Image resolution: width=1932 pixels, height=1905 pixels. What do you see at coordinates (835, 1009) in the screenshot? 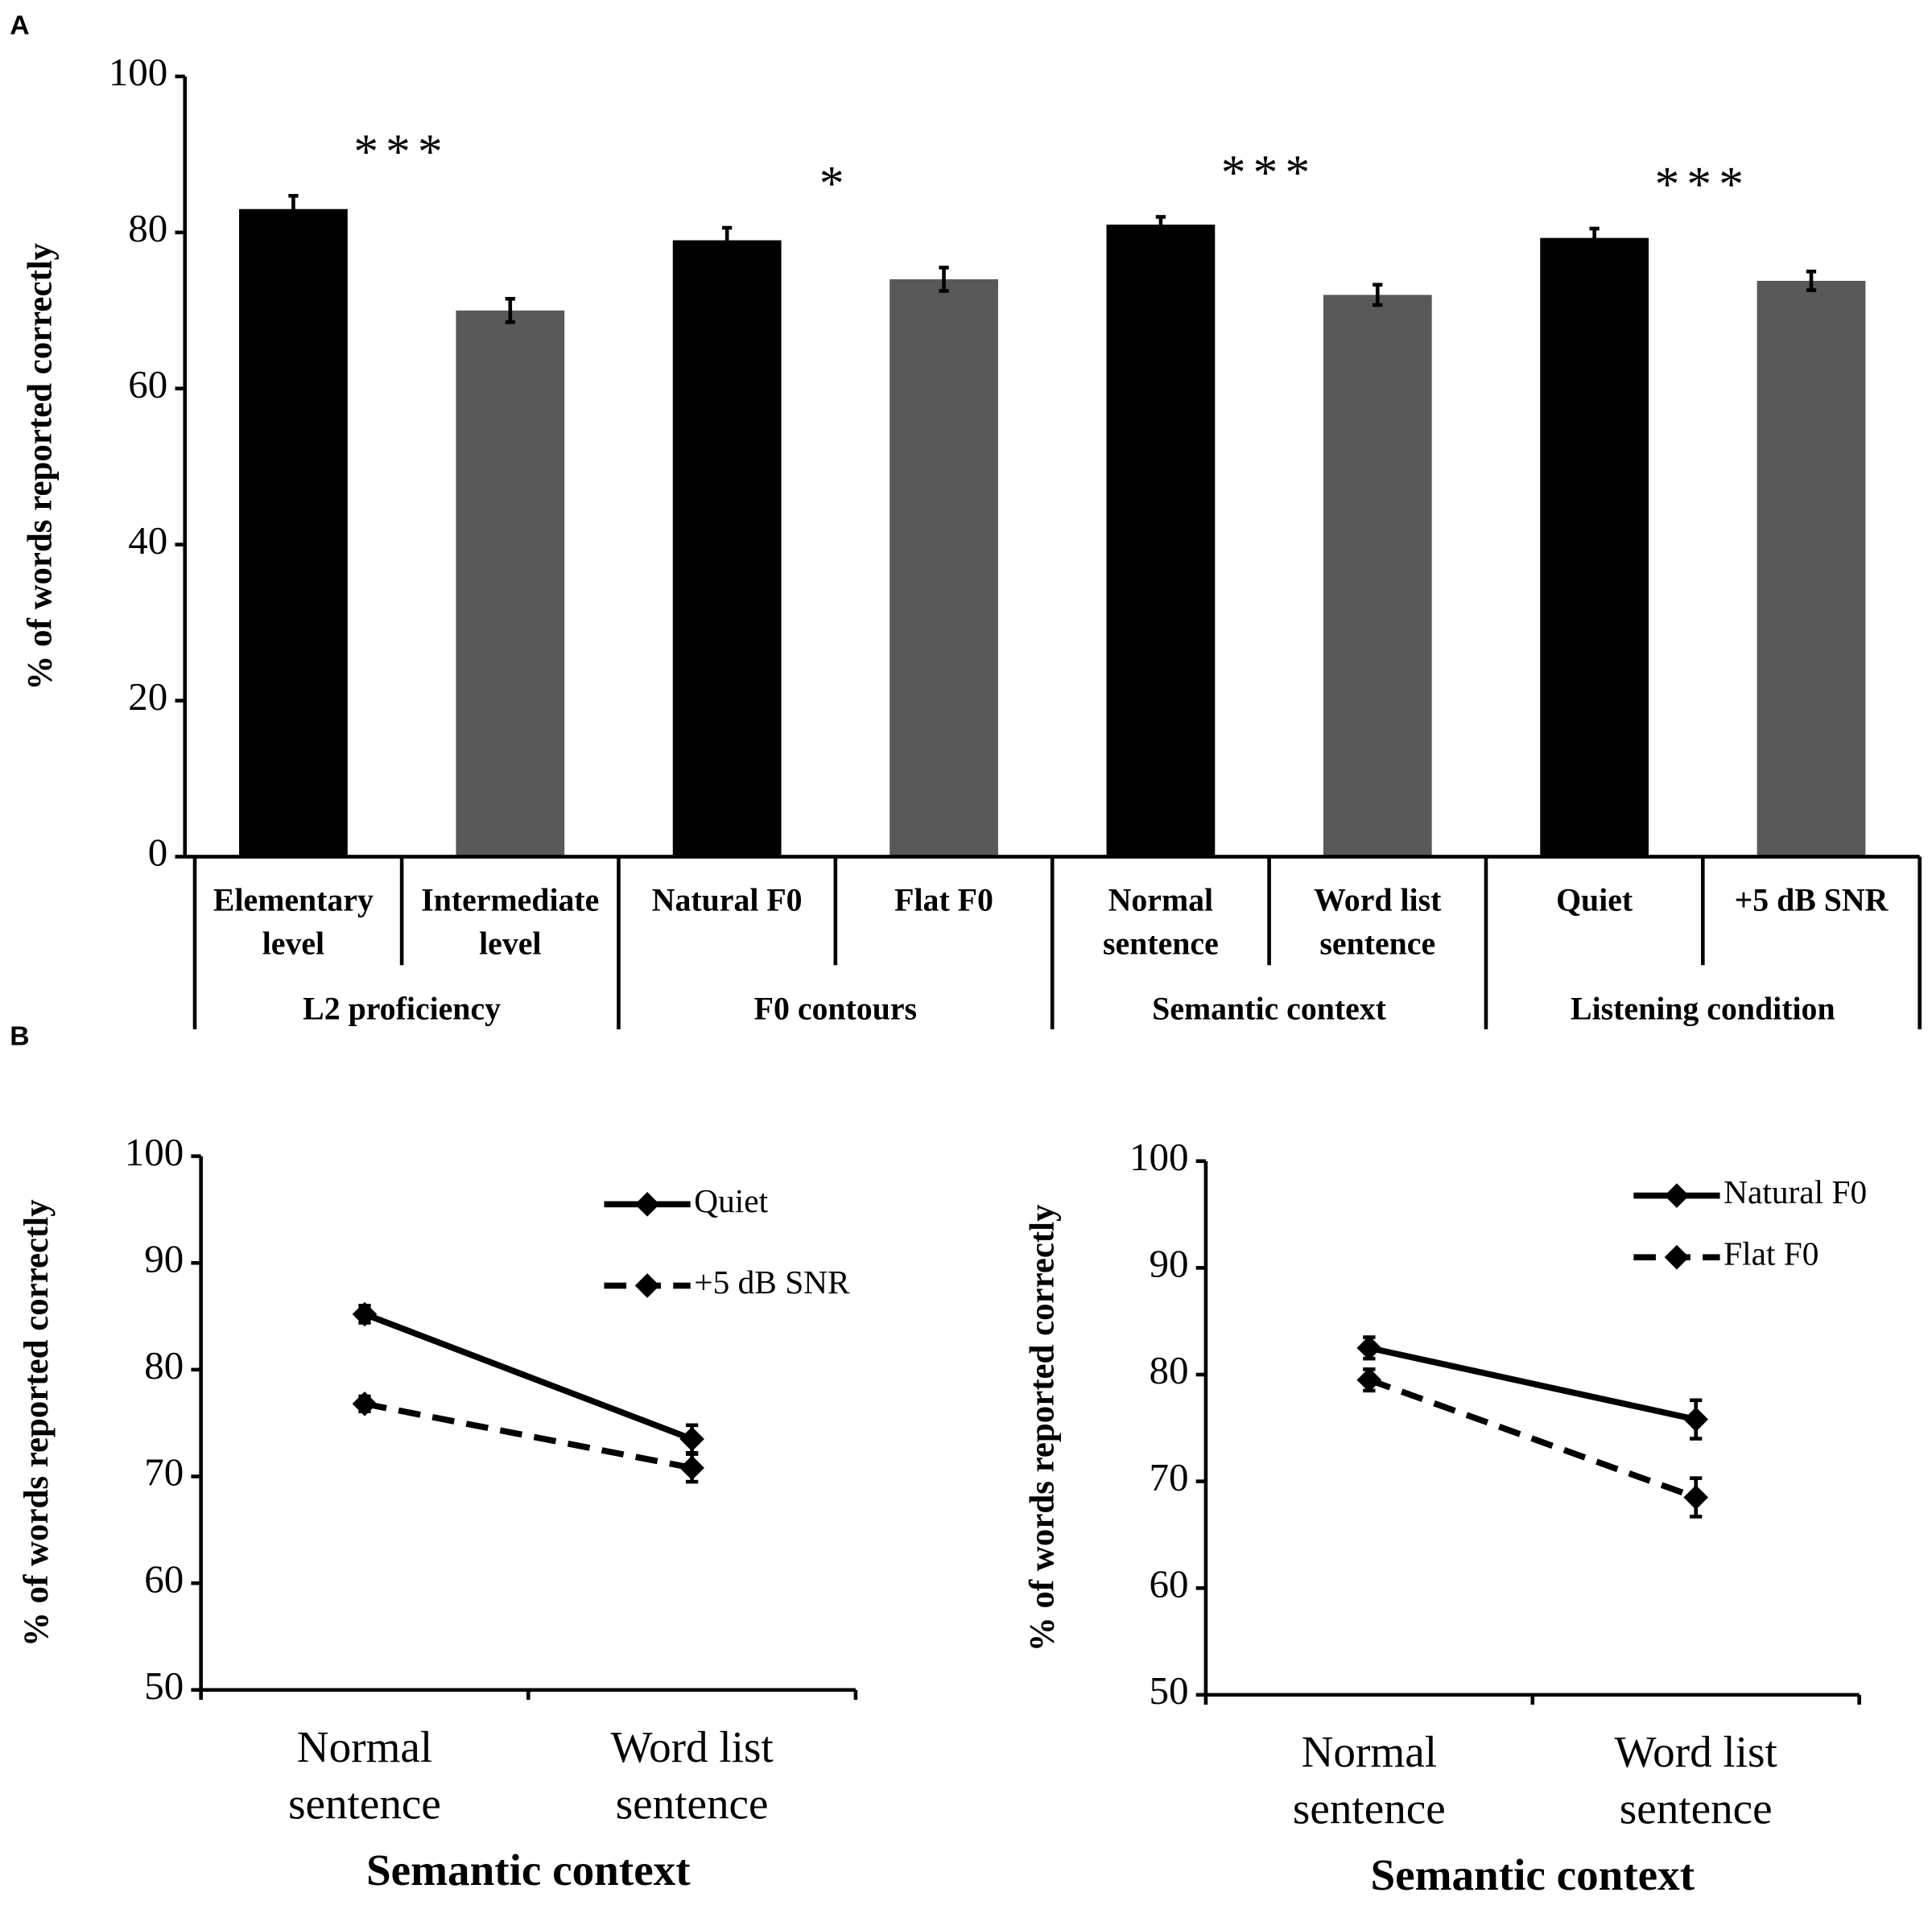
I see `group-label: F0 contours` at bounding box center [835, 1009].